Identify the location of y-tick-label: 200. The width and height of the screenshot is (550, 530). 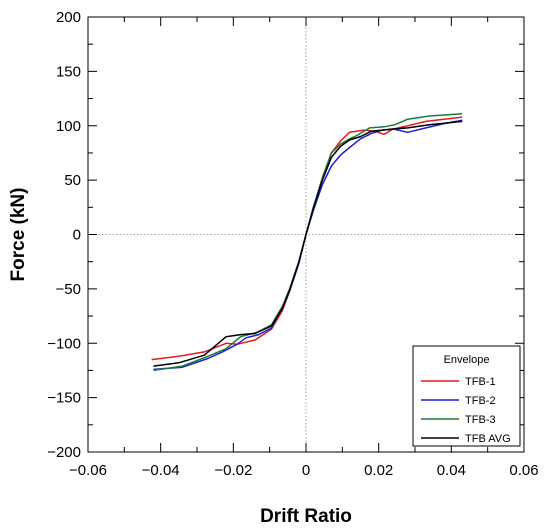
(68, 17).